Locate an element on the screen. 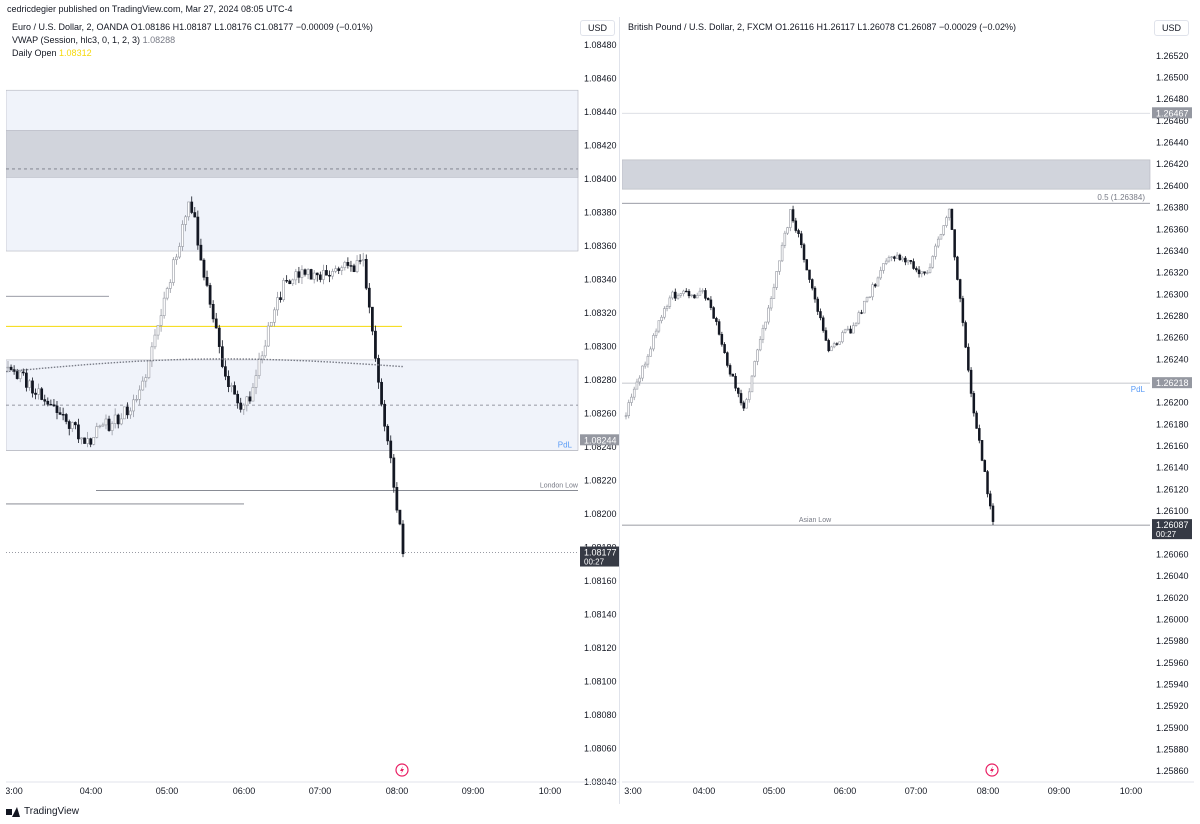 Image resolution: width=1200 pixels, height=824 pixels. x-tick-label: 10:00 is located at coordinates (550, 791).